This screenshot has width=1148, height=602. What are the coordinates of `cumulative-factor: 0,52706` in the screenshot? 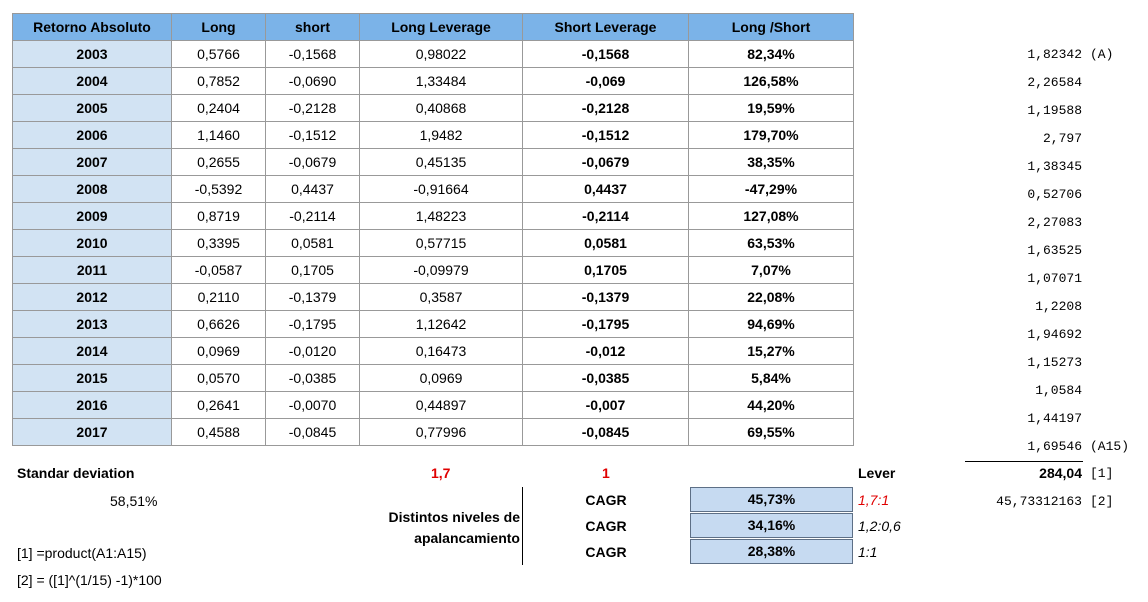 It's located at (1054, 194).